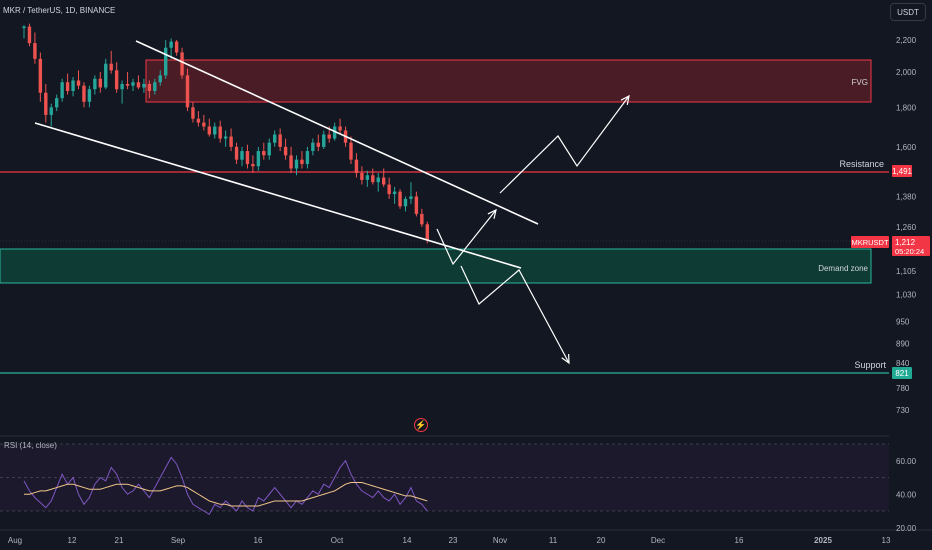  What do you see at coordinates (72, 540) in the screenshot?
I see `x-tick-label: 12` at bounding box center [72, 540].